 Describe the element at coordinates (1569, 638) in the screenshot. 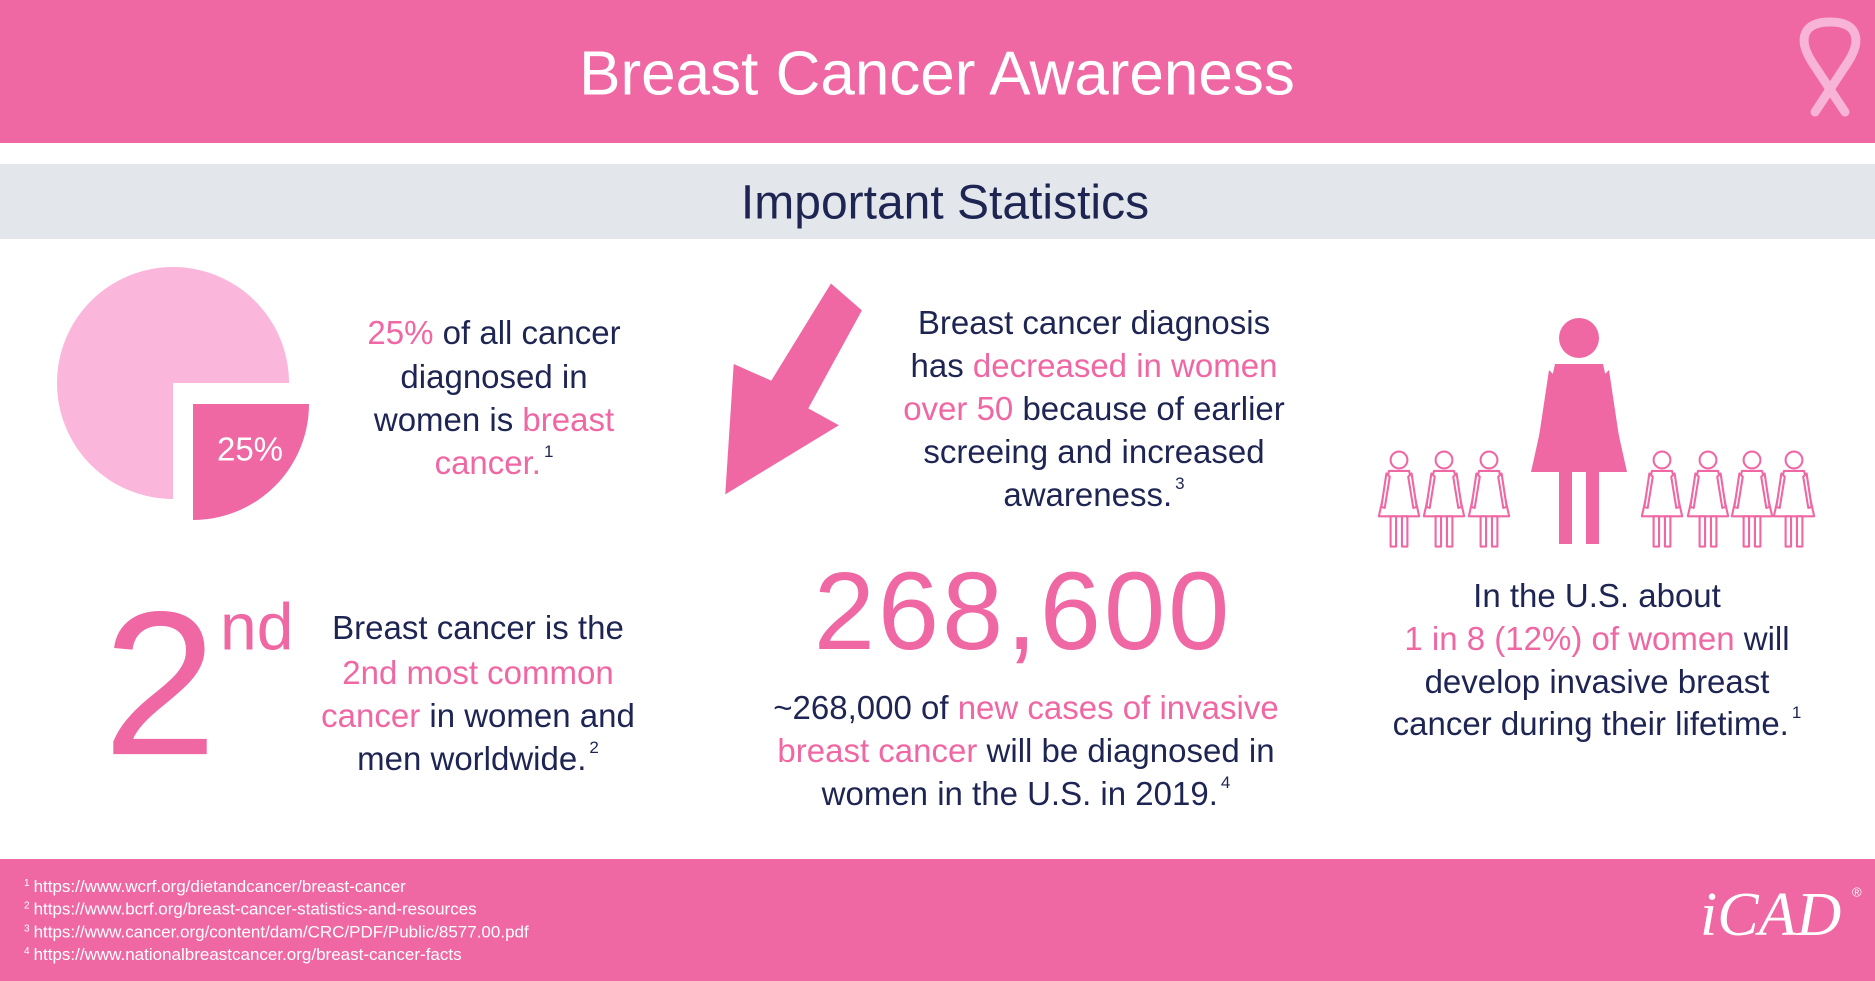

I see `text-segment: 1 in 8 (12%) of women` at that location.